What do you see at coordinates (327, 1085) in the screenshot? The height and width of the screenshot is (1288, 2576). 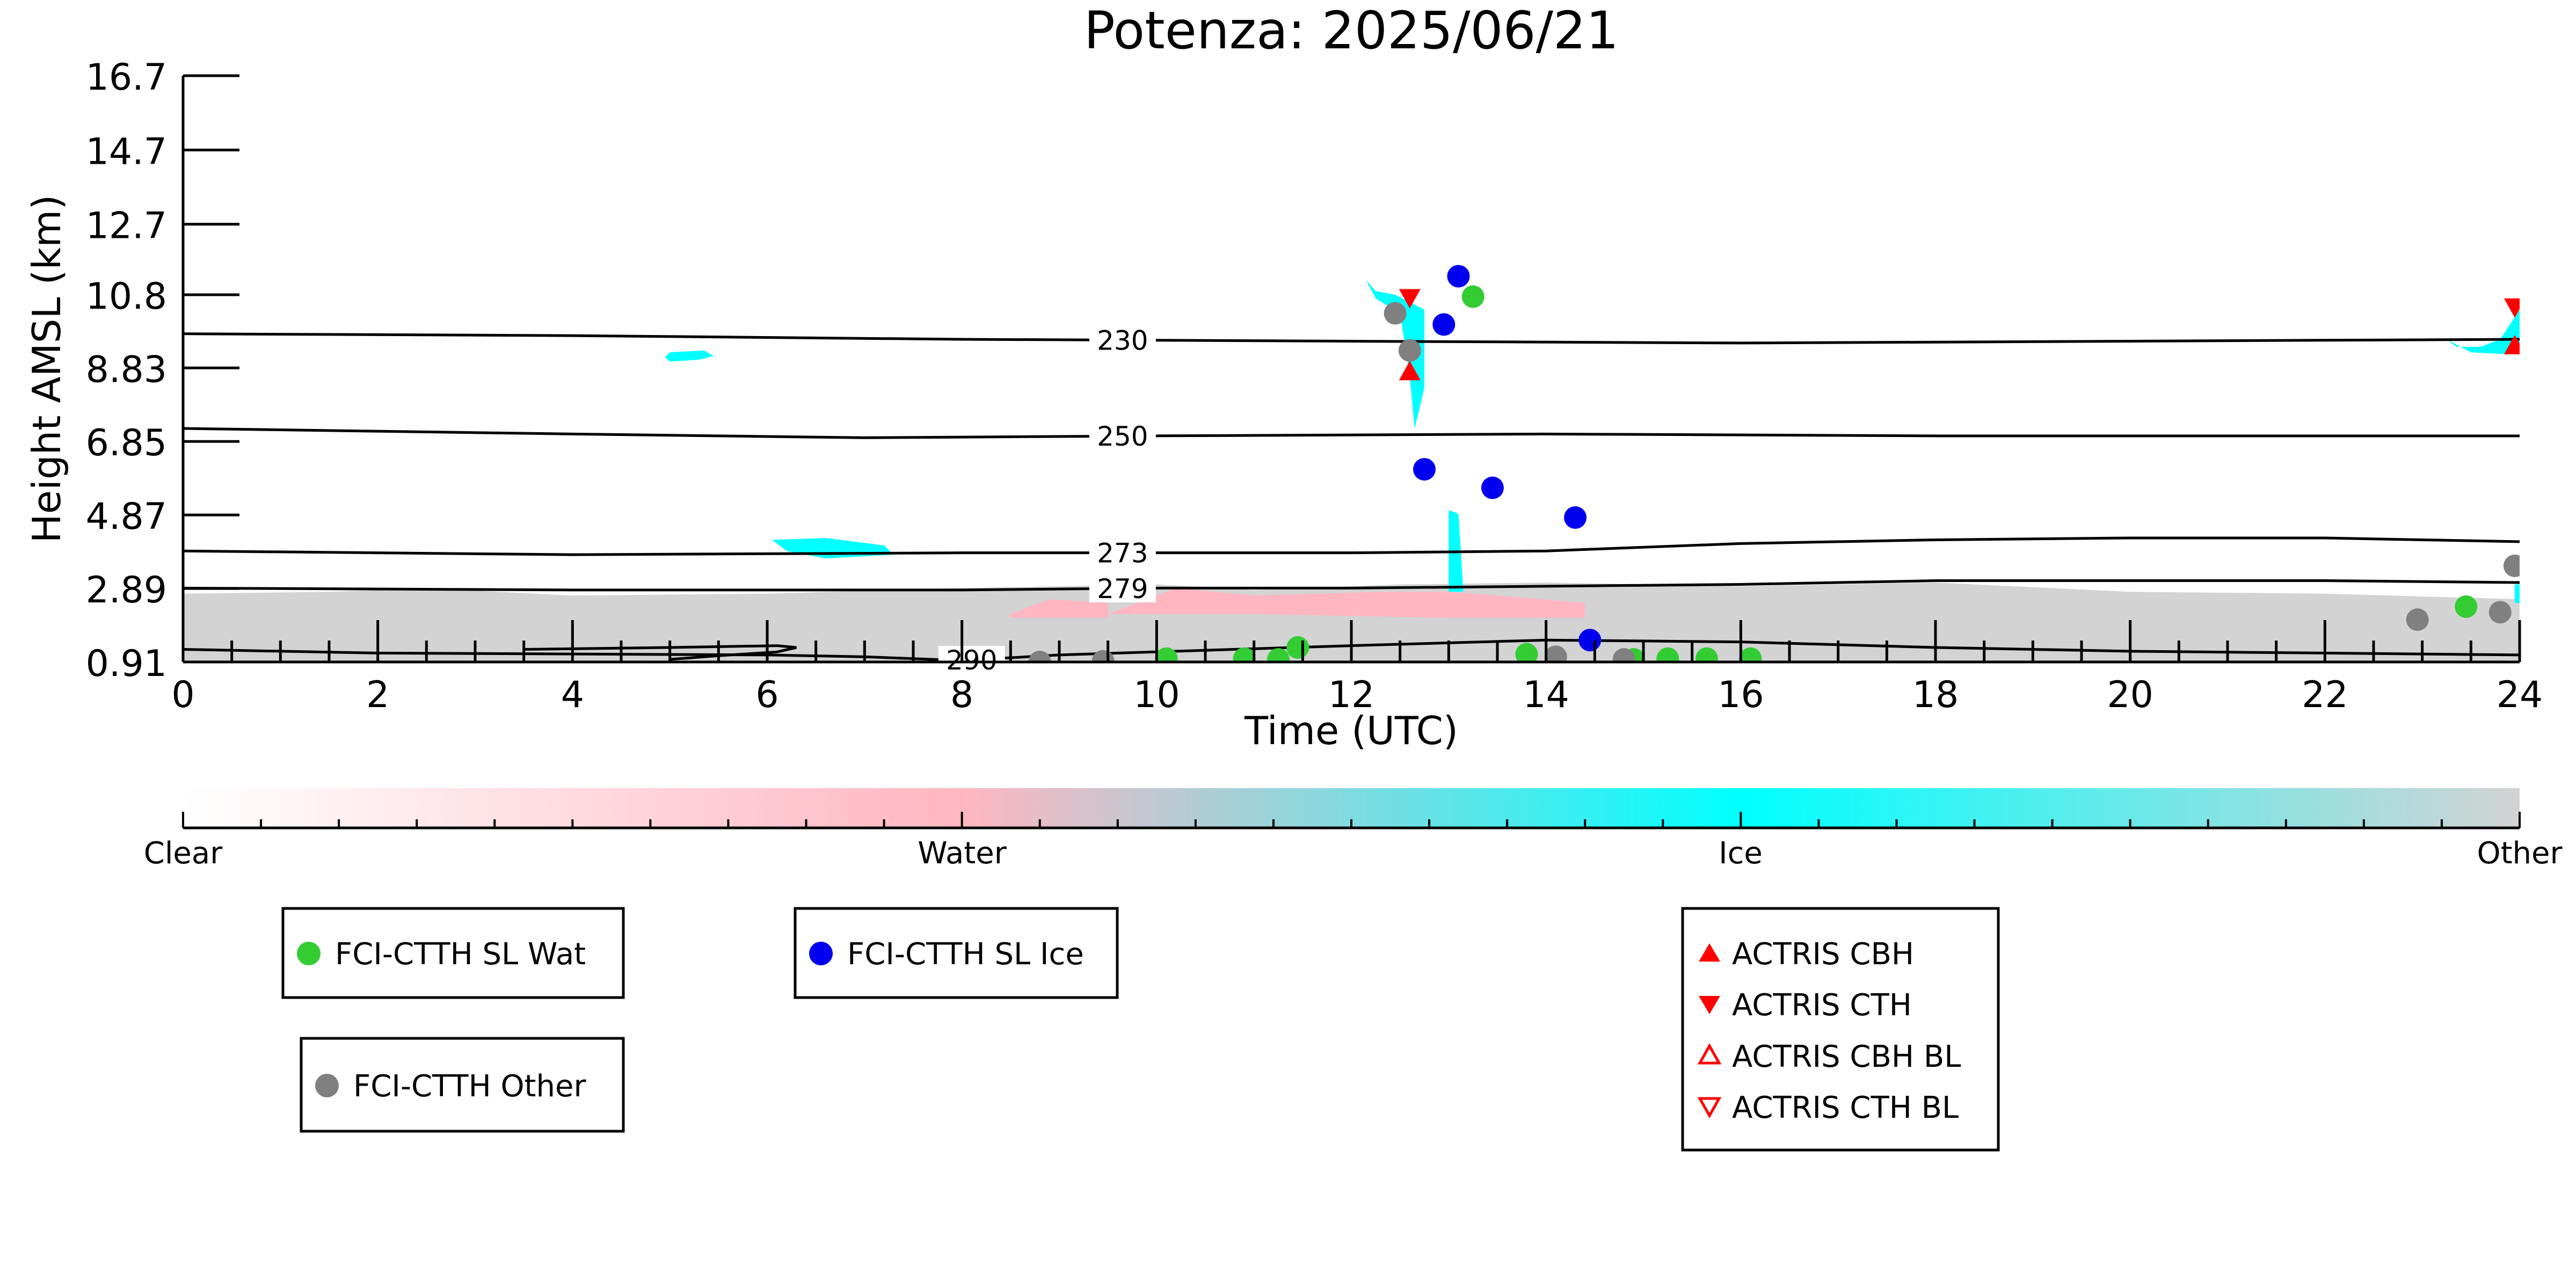 I see `legend-marker-other` at bounding box center [327, 1085].